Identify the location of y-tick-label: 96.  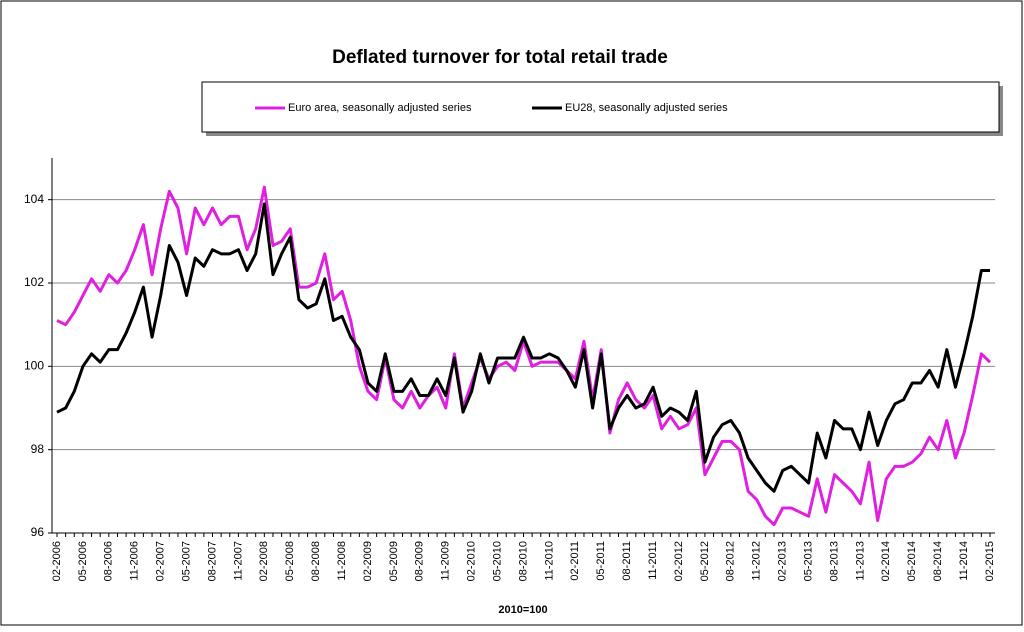
(38, 532).